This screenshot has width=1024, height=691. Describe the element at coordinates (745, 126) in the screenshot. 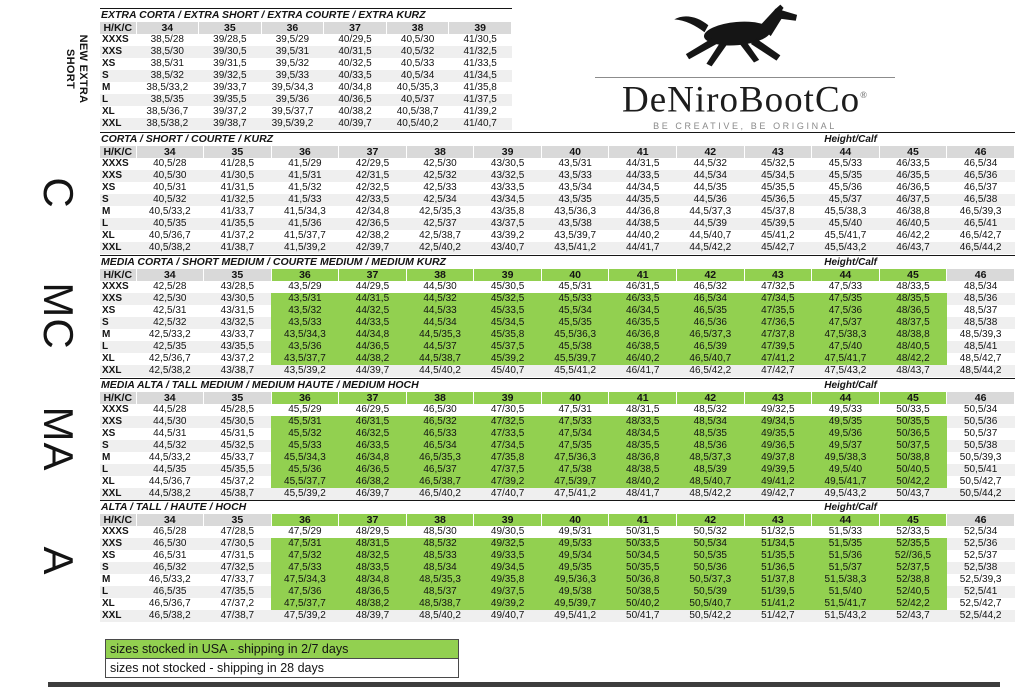

I see `brand-tagline: BE CREATIVE, BE ORIGINAL` at that location.